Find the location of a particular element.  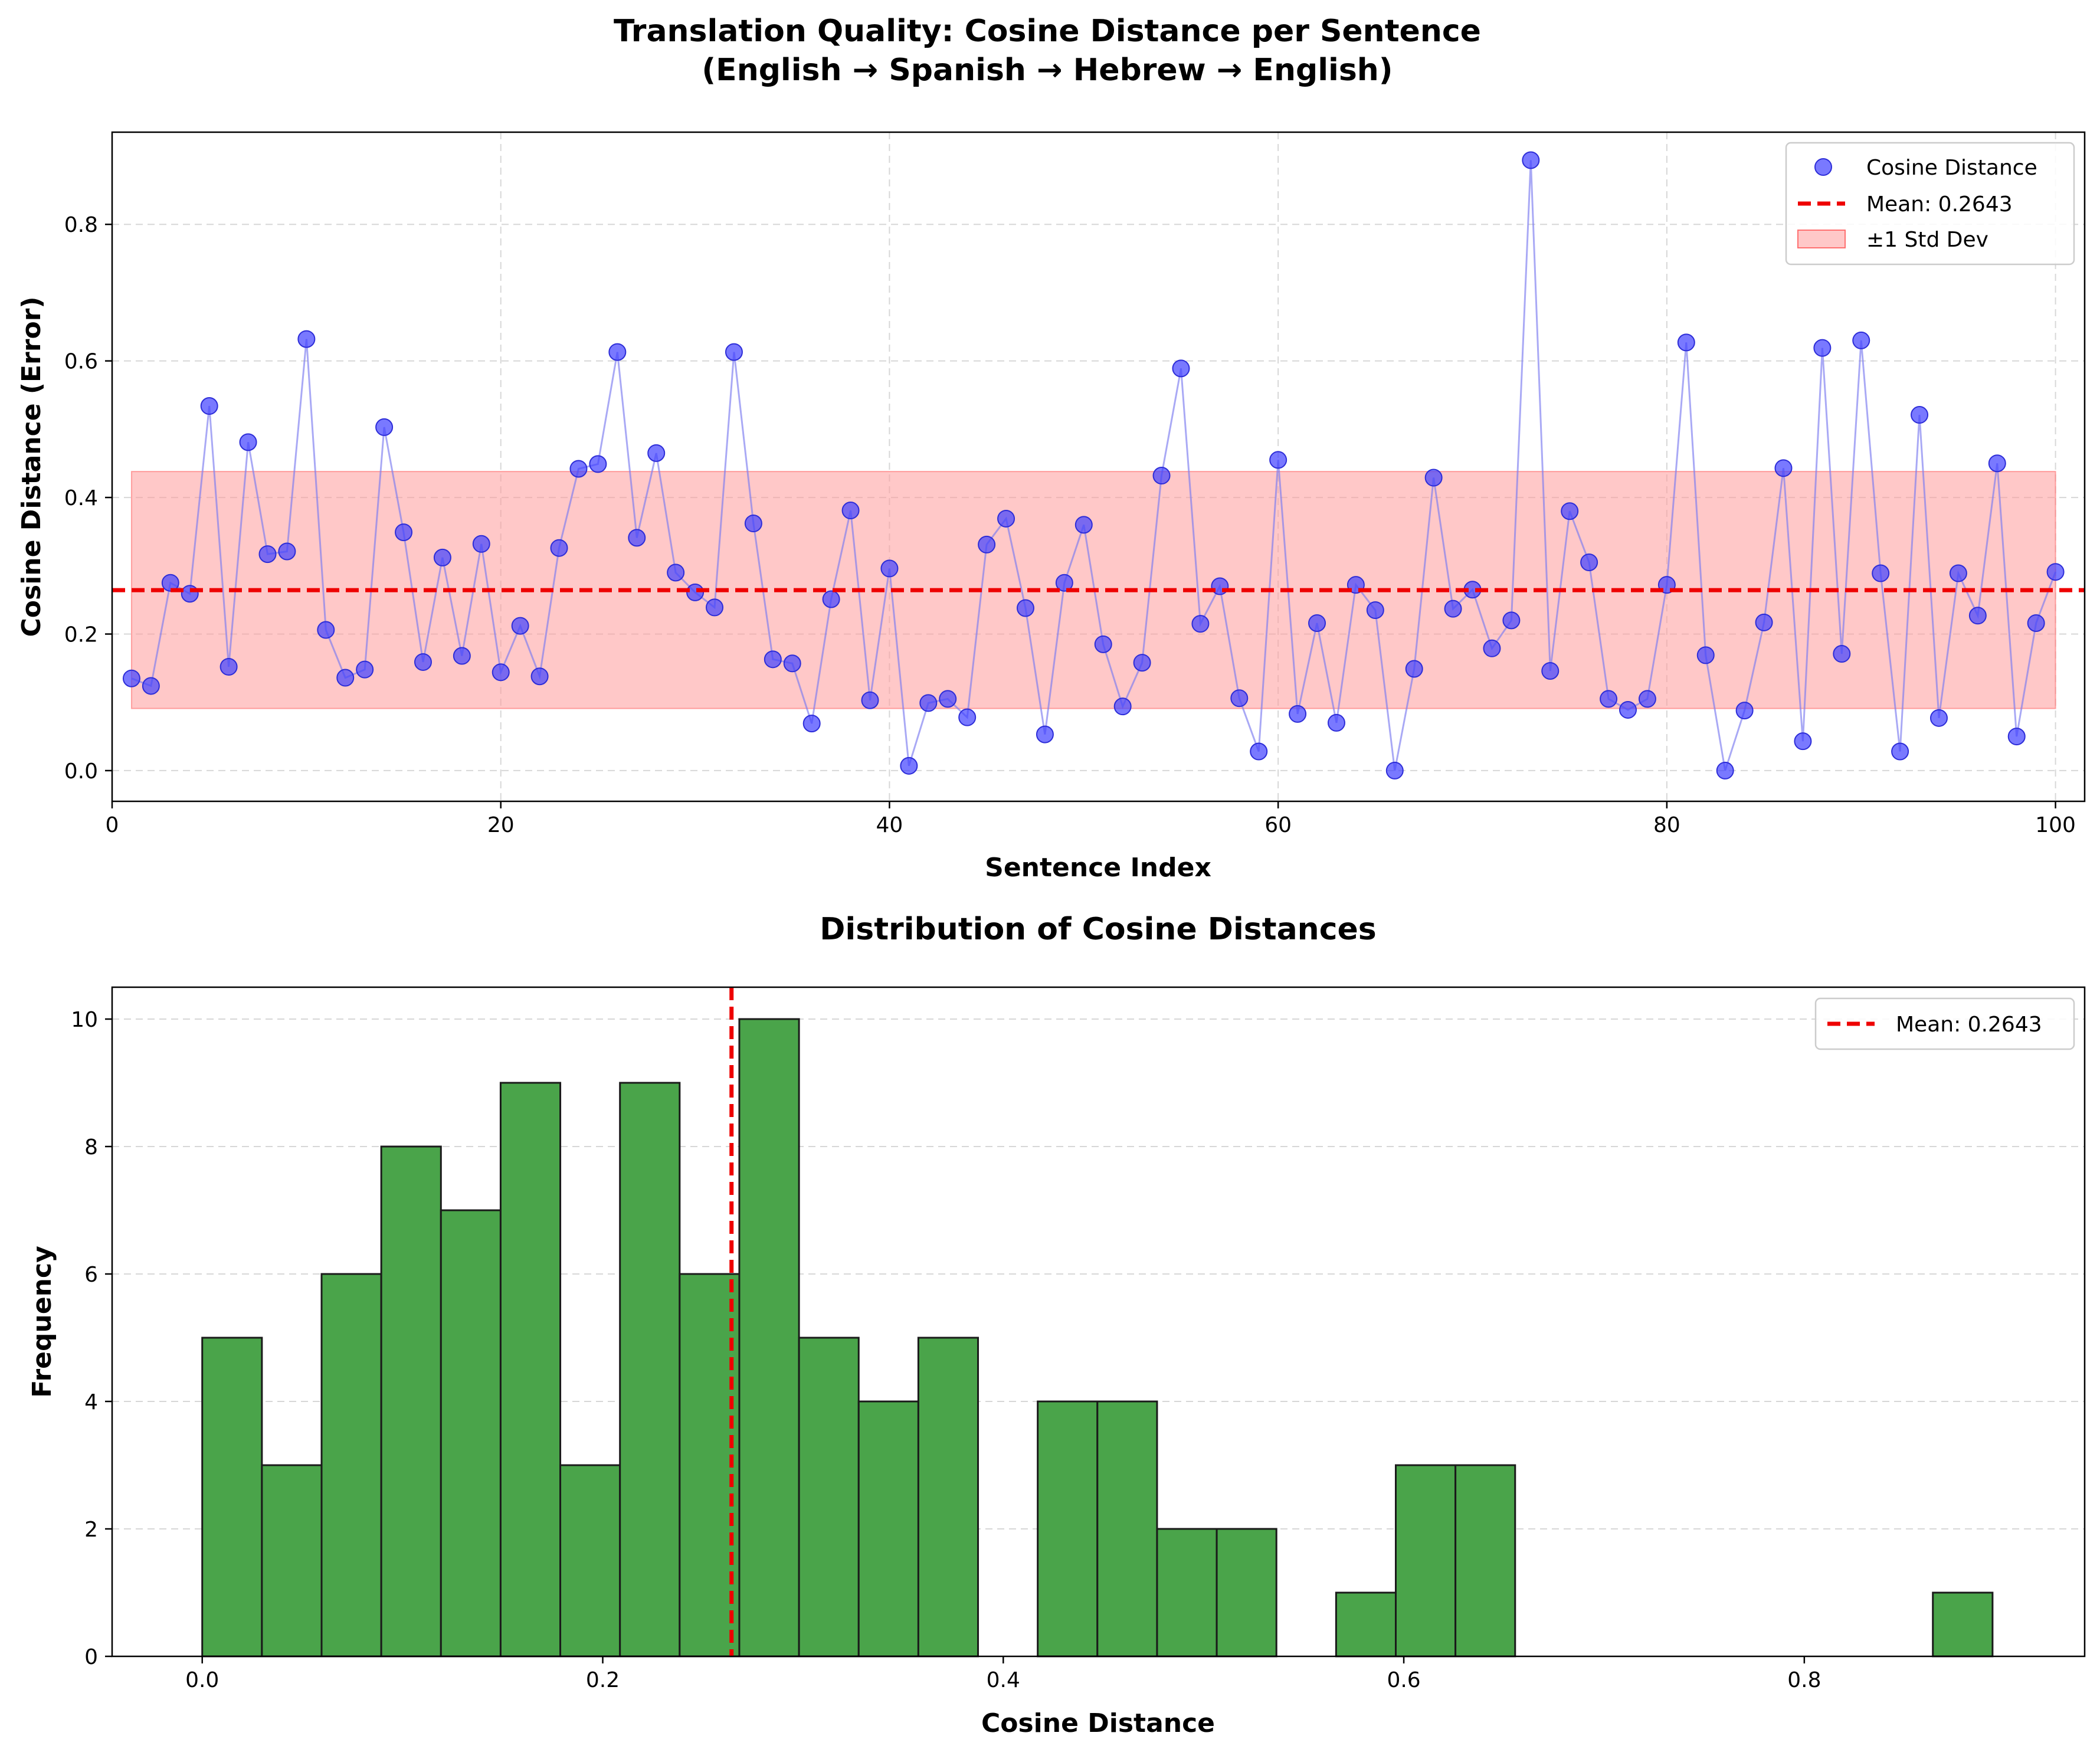

scatter-ytick-label: 0.4 is located at coordinates (81, 498).